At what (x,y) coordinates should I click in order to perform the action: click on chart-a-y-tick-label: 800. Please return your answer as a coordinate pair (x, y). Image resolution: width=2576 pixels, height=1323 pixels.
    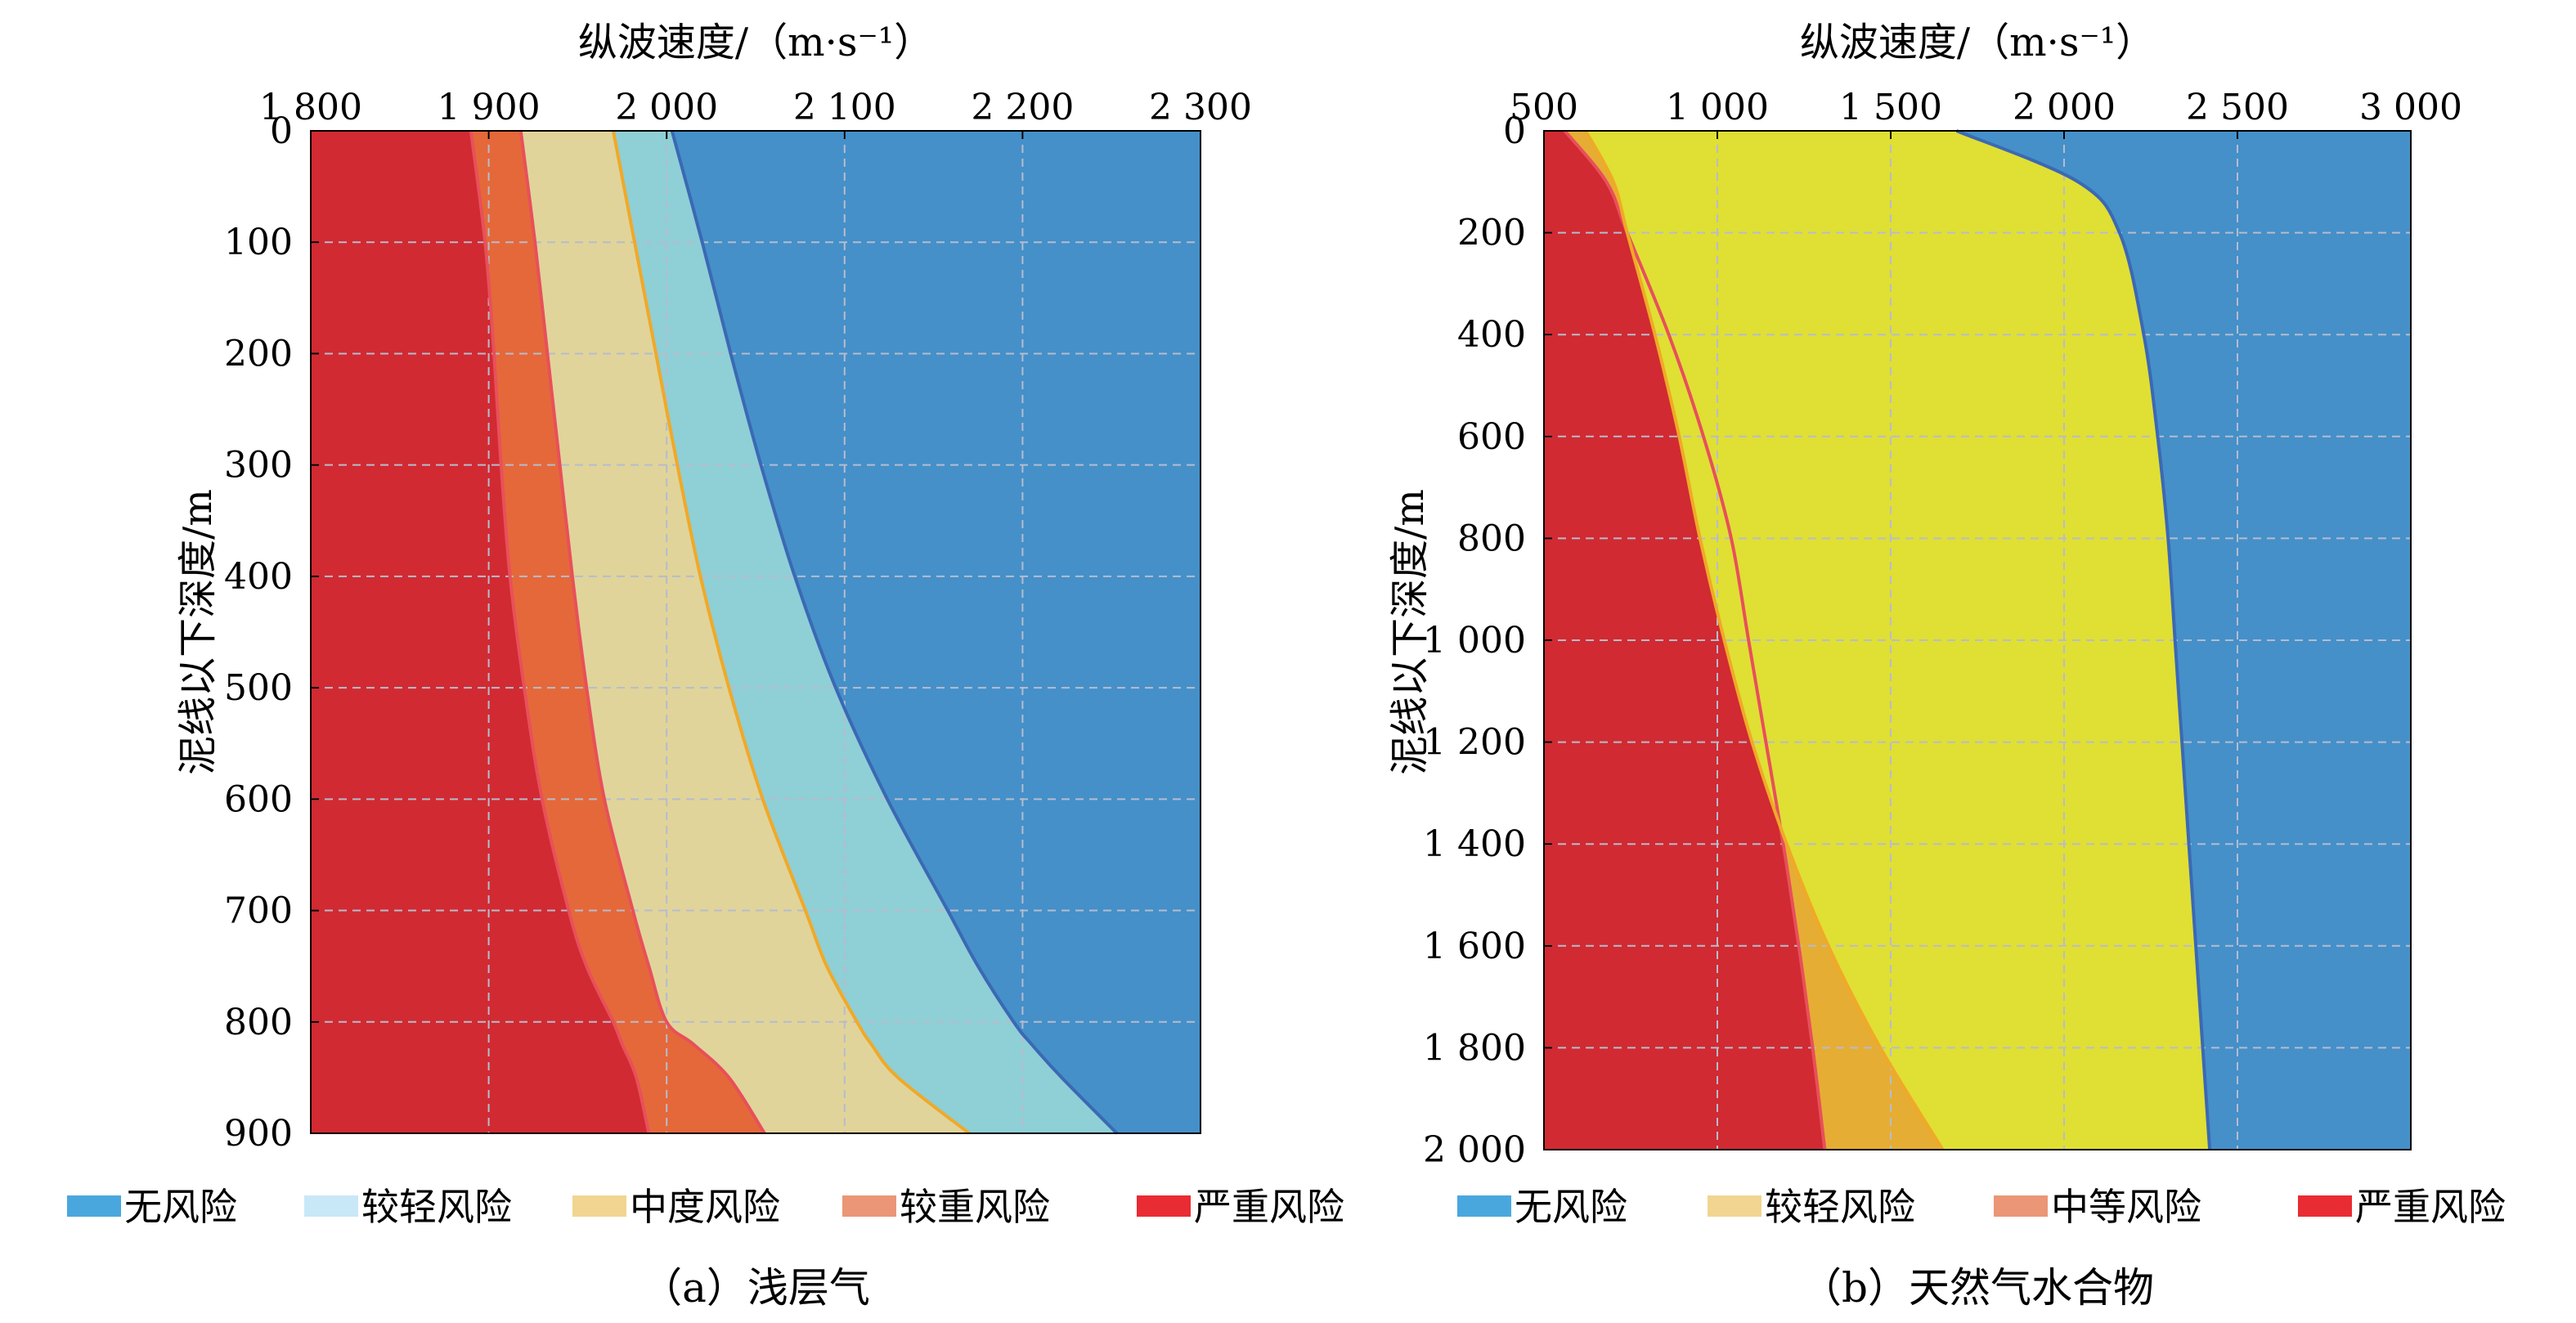
    Looking at the image, I should click on (258, 1023).